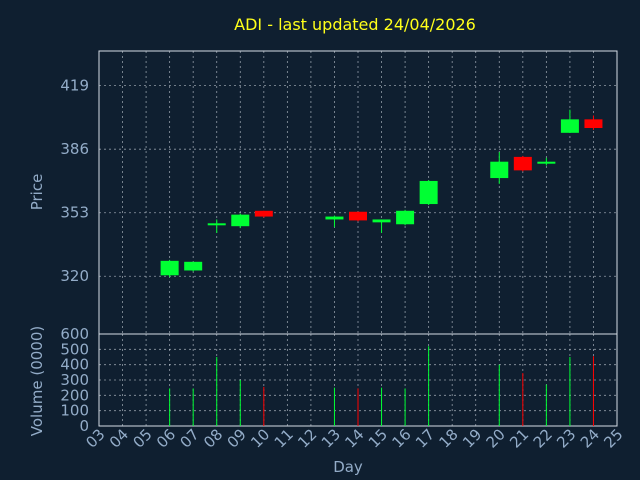 The width and height of the screenshot is (640, 480). What do you see at coordinates (74, 149) in the screenshot?
I see `price-tick-label: 386` at bounding box center [74, 149].